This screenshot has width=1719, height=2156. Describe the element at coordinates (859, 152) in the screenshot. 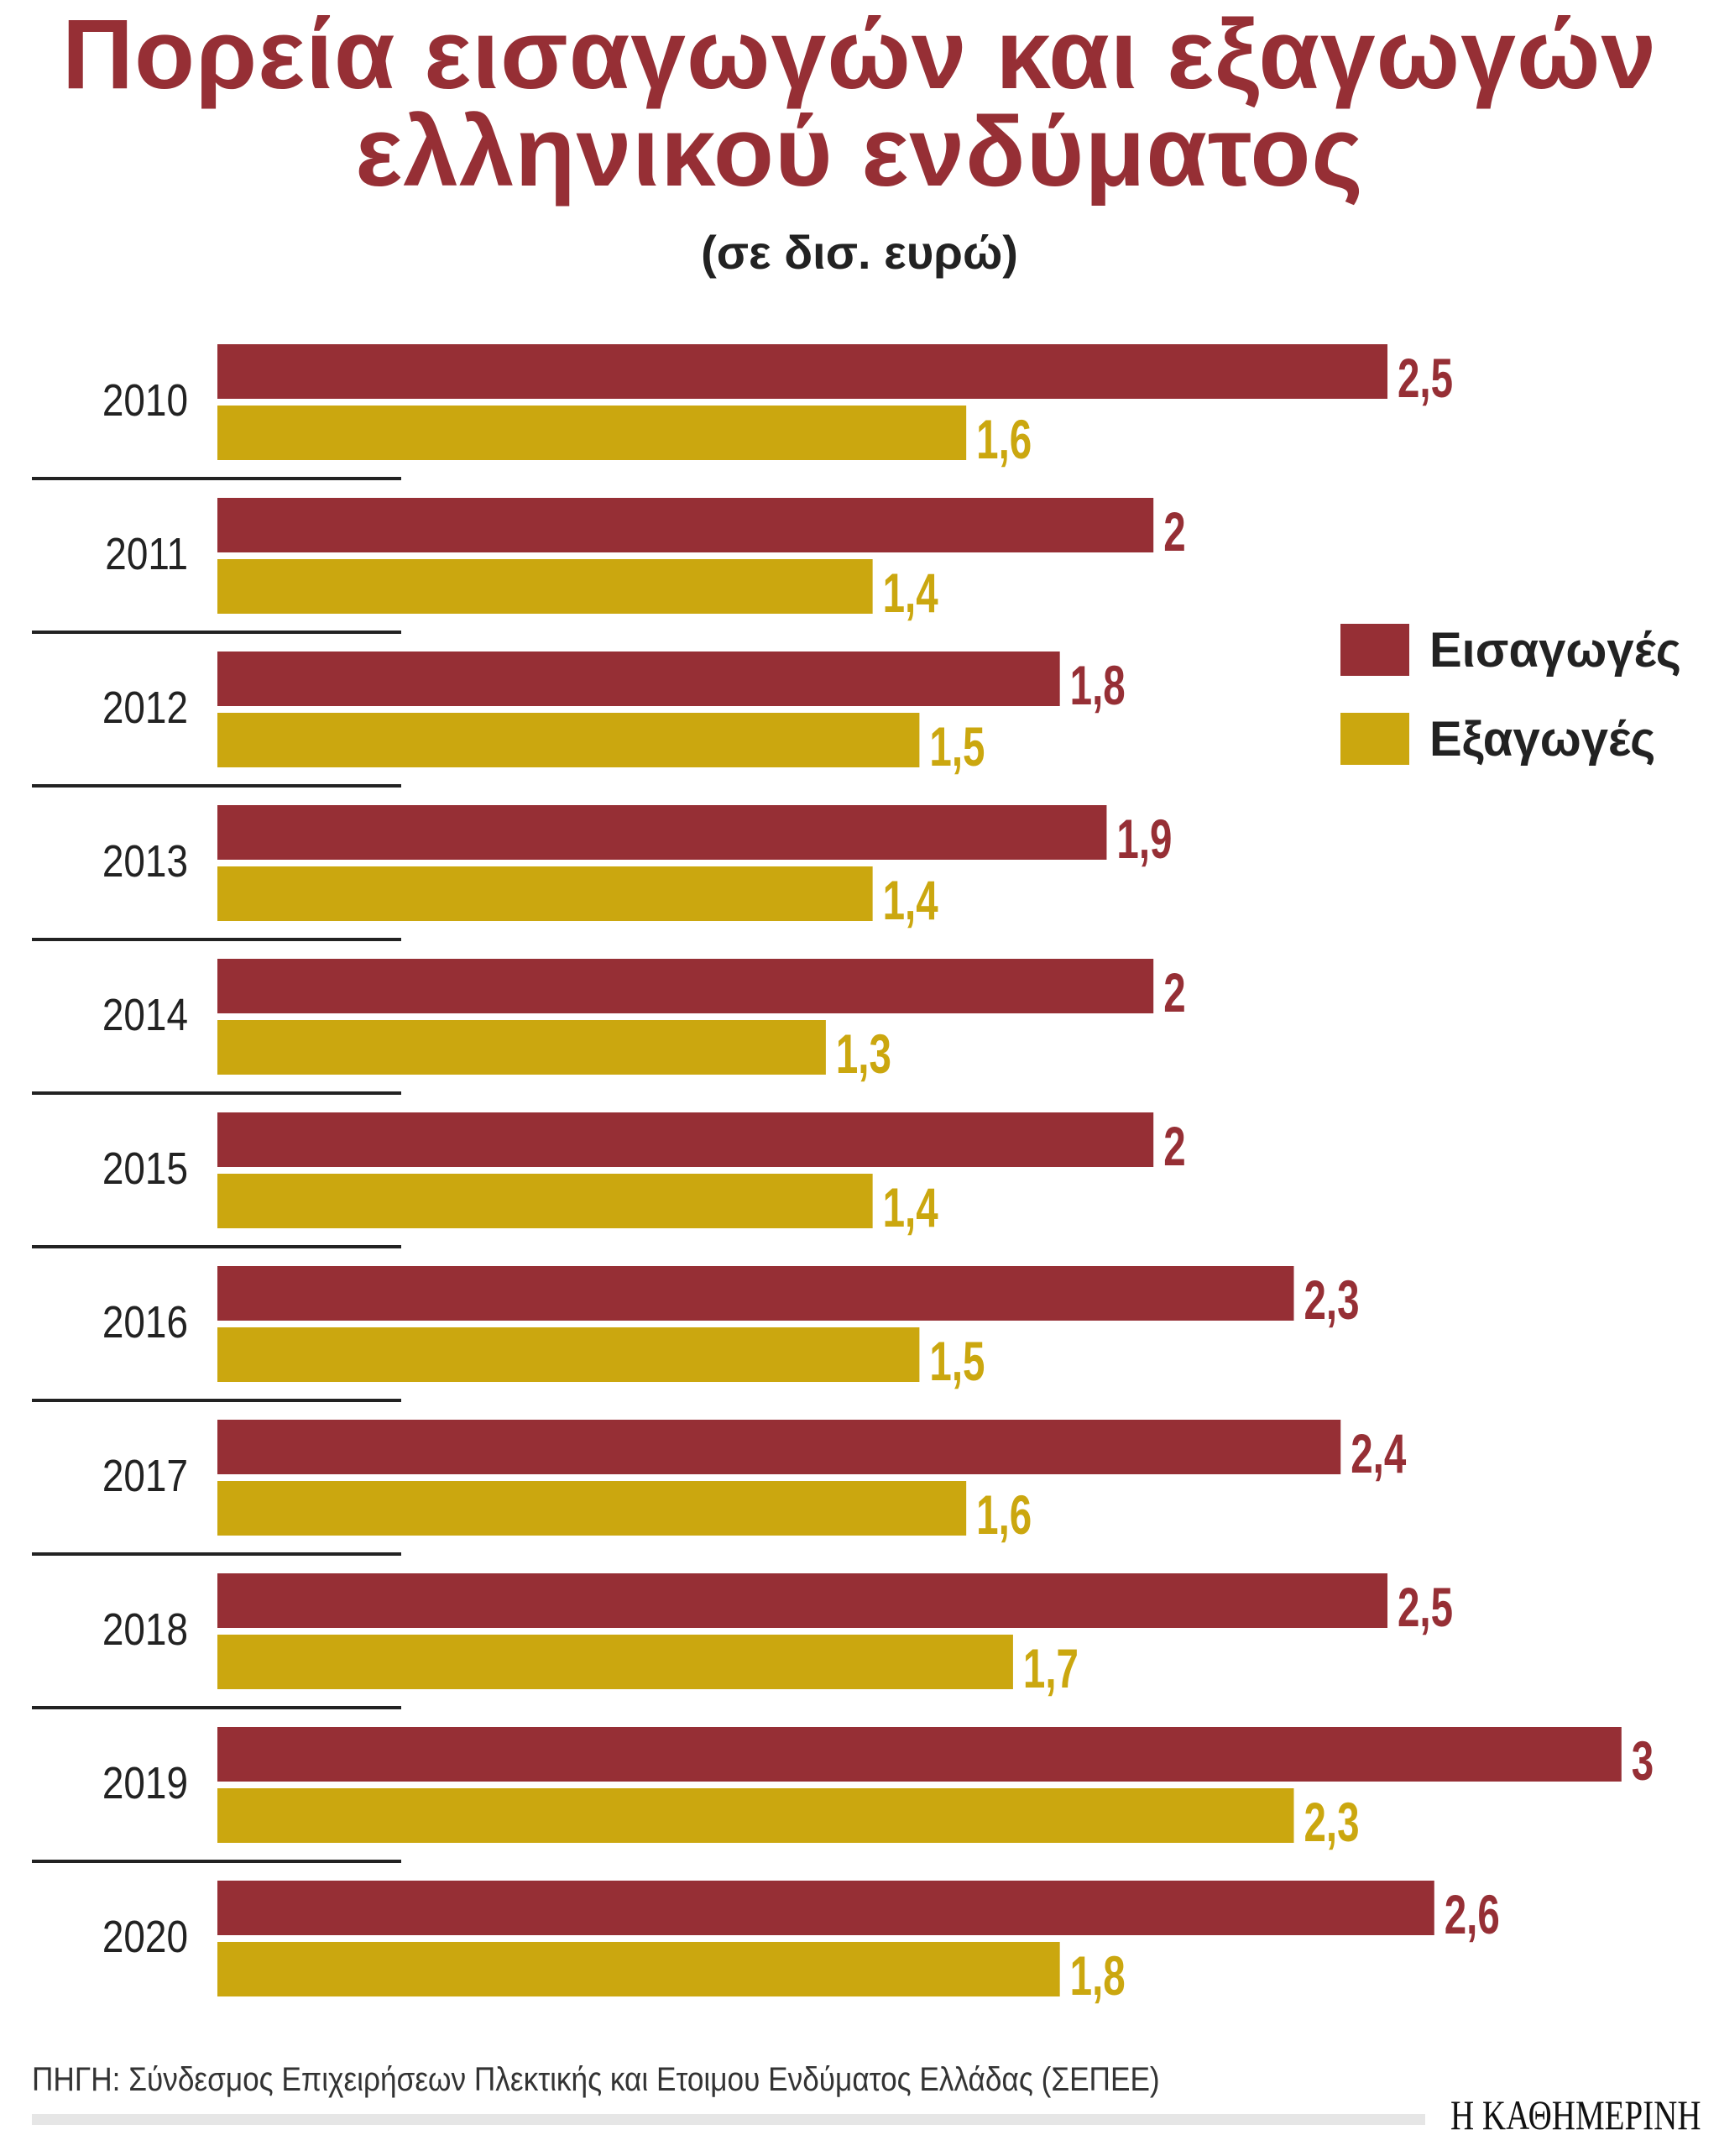

I see `chart-title-line-2: ελληνικού ενδύματος` at that location.